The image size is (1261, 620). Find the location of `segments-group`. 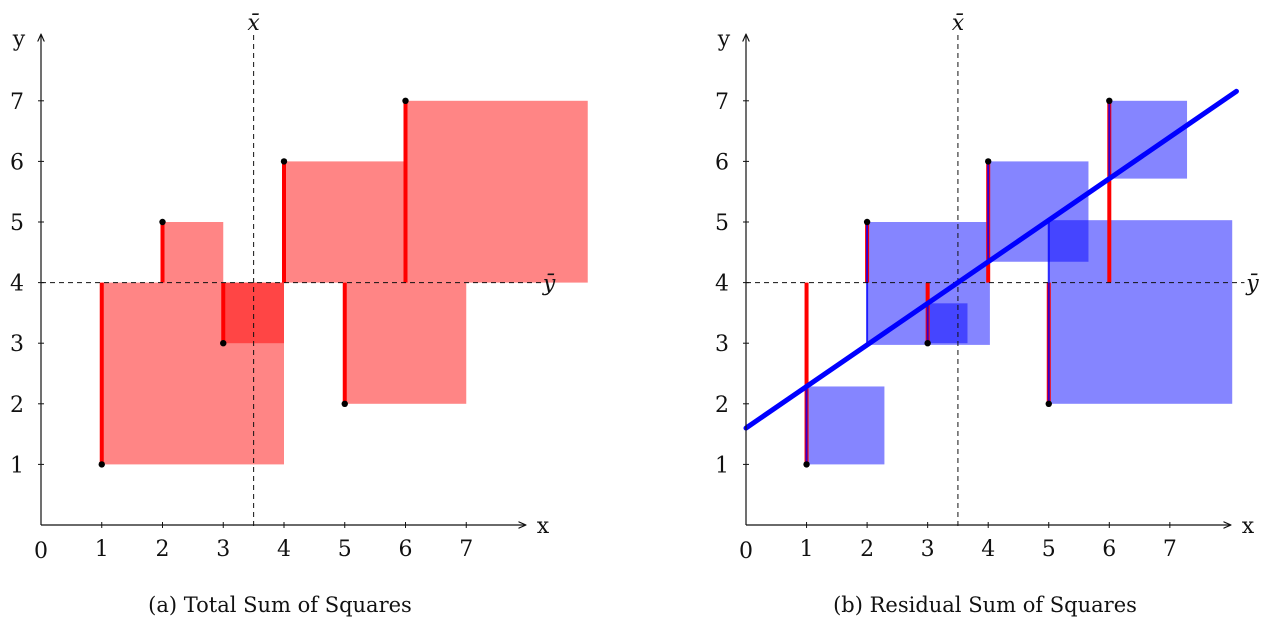

segments-group is located at coordinates (253, 282).